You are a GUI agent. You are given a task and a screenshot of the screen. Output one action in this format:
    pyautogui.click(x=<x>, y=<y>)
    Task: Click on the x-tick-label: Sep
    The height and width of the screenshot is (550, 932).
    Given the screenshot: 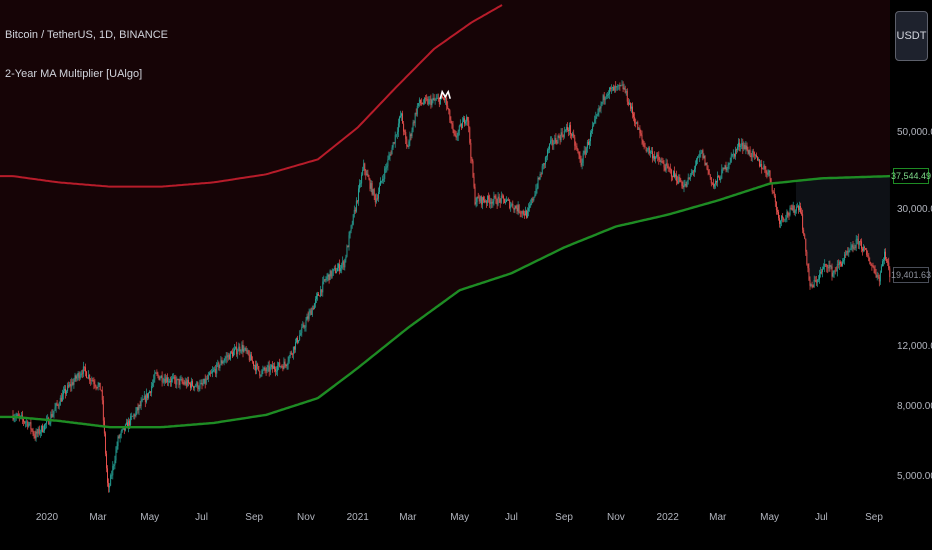 What is the action you would take?
    pyautogui.click(x=564, y=517)
    